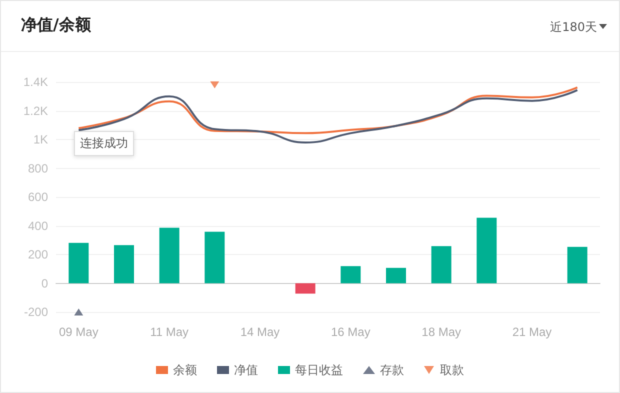 The width and height of the screenshot is (620, 393). What do you see at coordinates (392, 370) in the screenshot?
I see `legend-label: 存款` at bounding box center [392, 370].